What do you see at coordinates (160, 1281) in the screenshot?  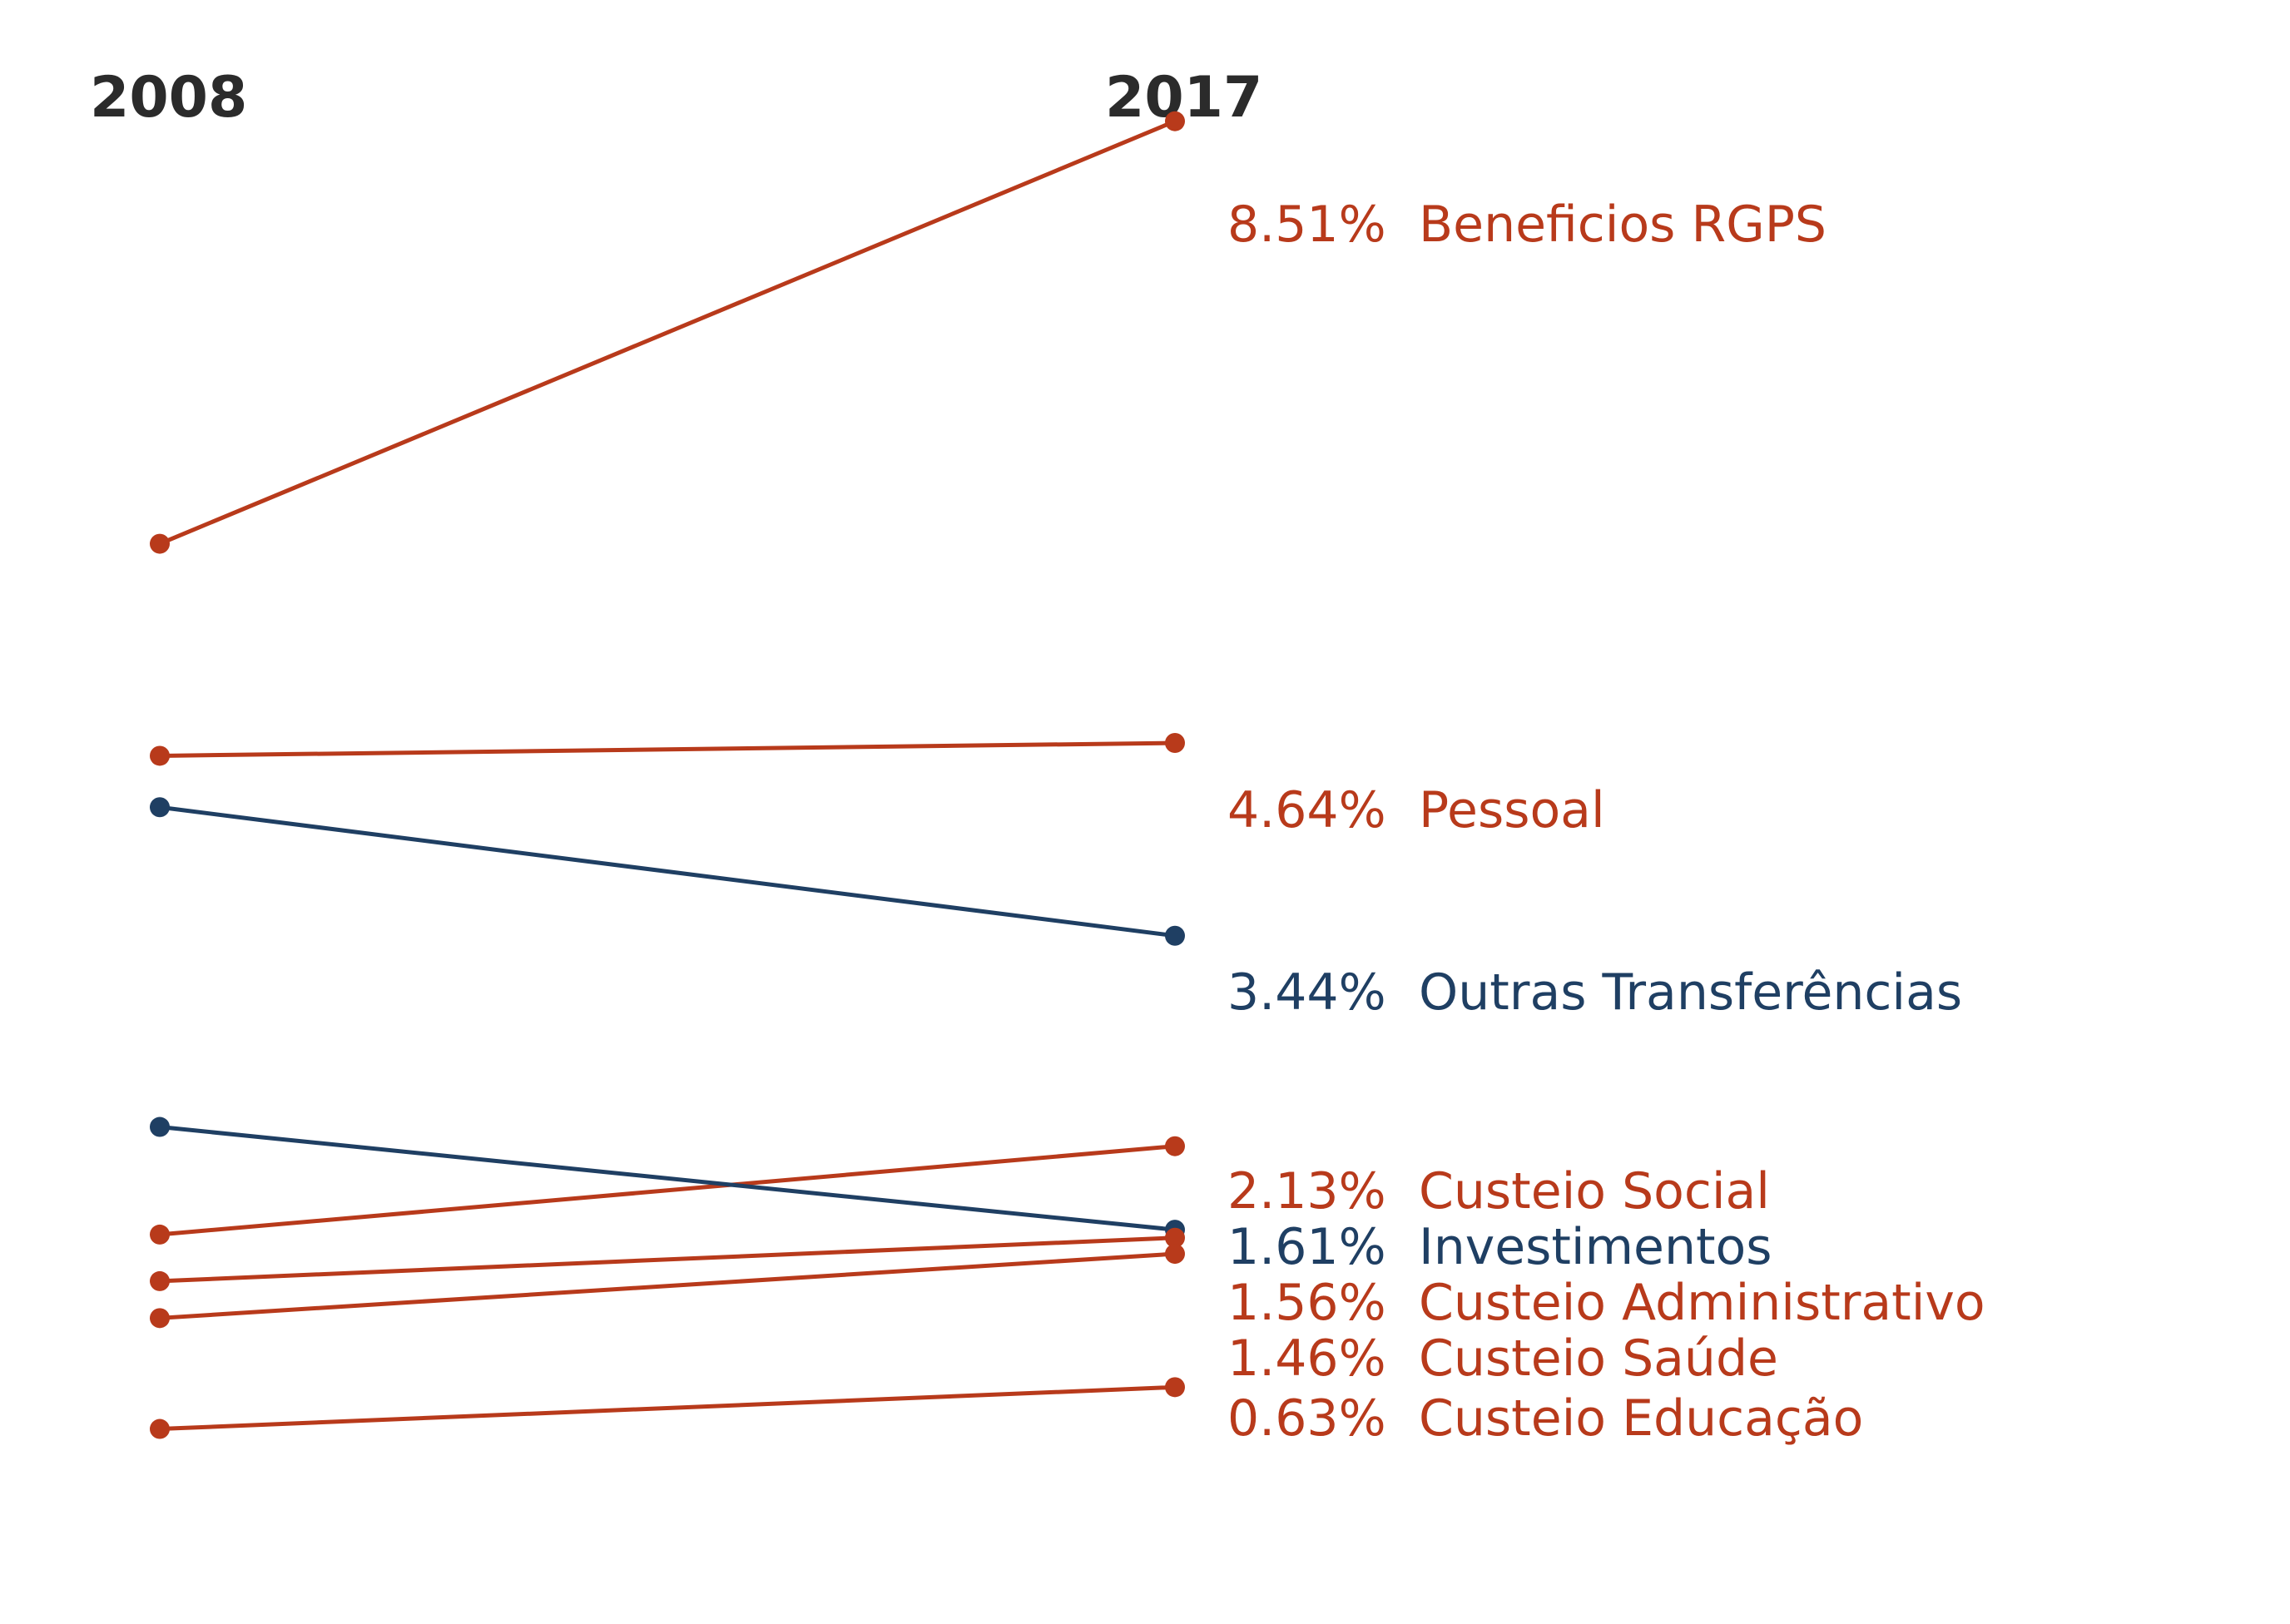 I see `point-custeio-administrativo-2008` at bounding box center [160, 1281].